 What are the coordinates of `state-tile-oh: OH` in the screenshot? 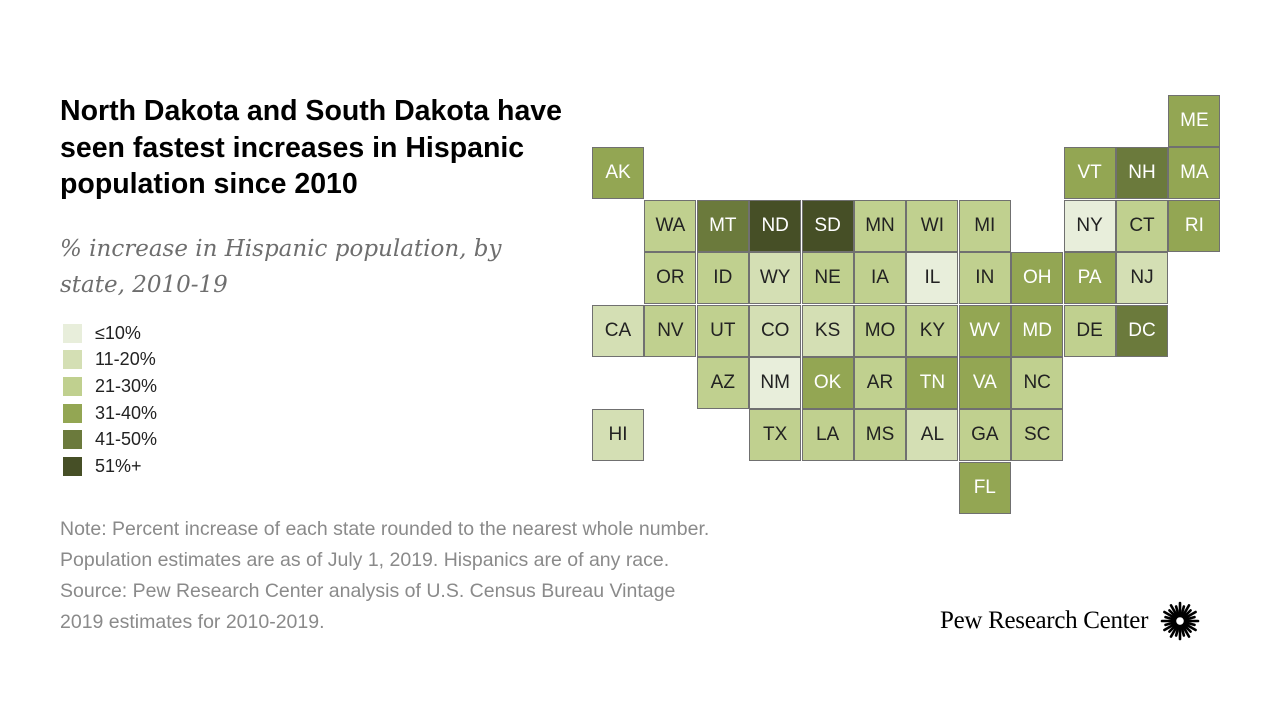 It's located at (1037, 278).